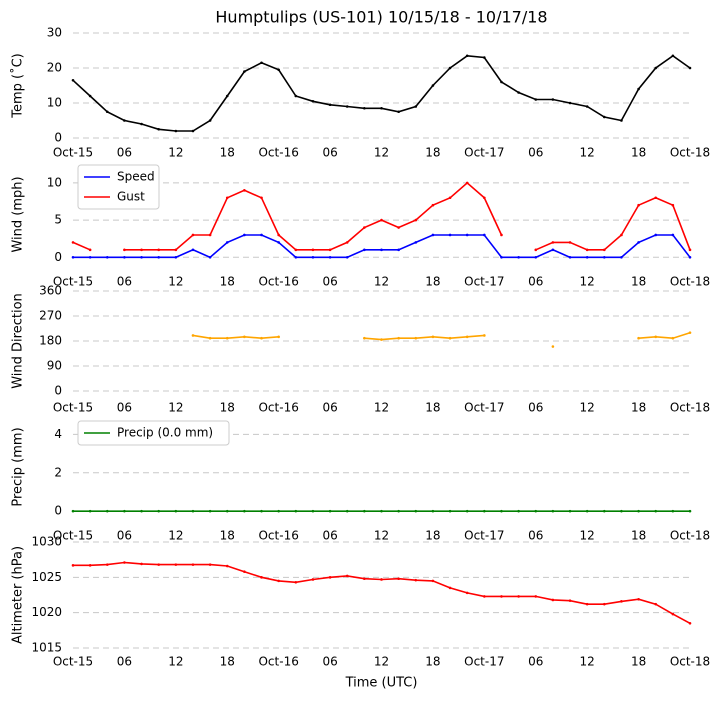 The height and width of the screenshot is (704, 721). I want to click on y-tick-label: 1015, so click(46, 648).